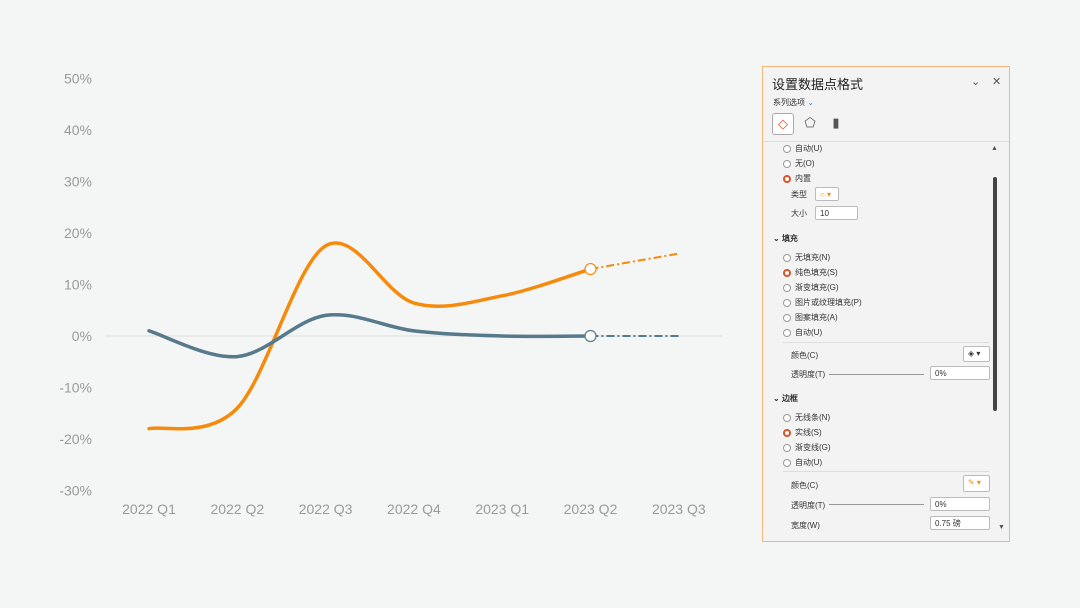 The height and width of the screenshot is (608, 1080). What do you see at coordinates (995, 294) in the screenshot?
I see `scroll-thumb` at bounding box center [995, 294].